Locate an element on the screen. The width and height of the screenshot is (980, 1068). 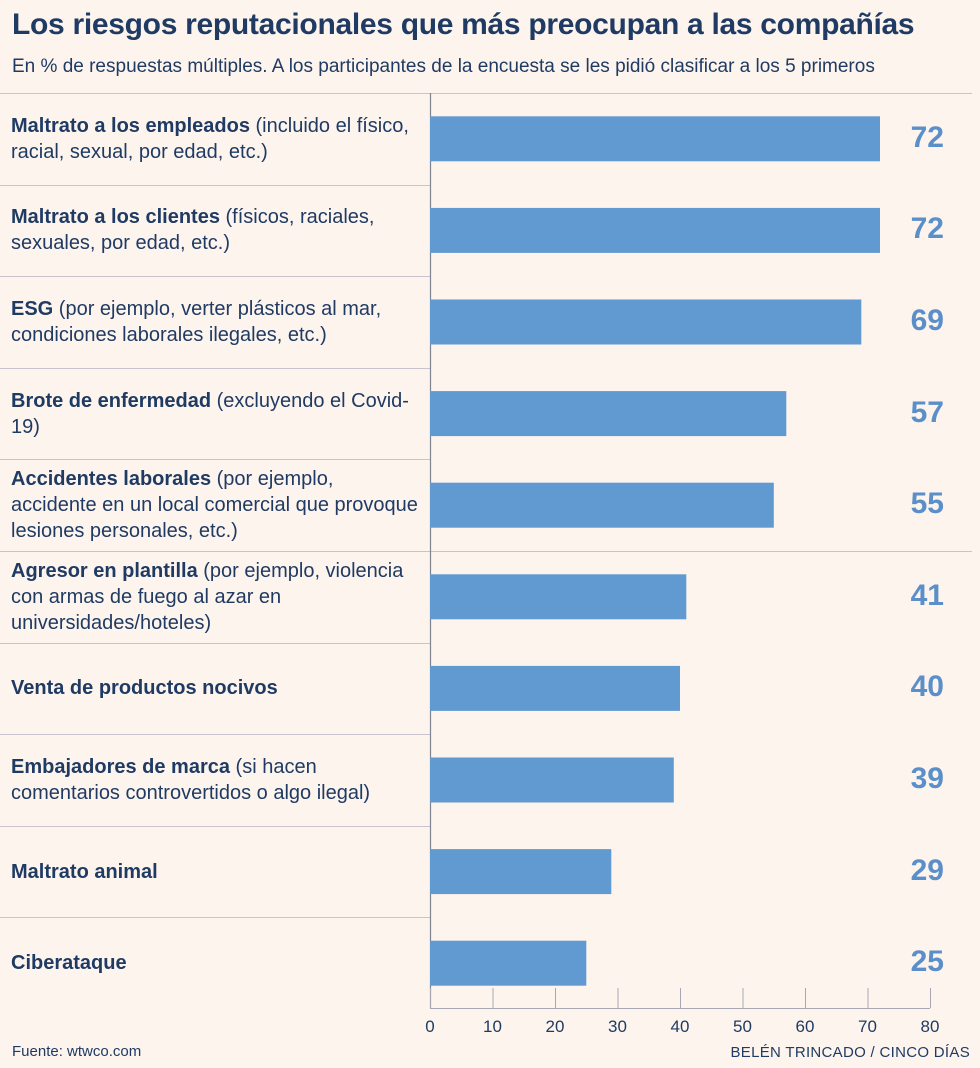
value-label: 57 is located at coordinates (927, 412).